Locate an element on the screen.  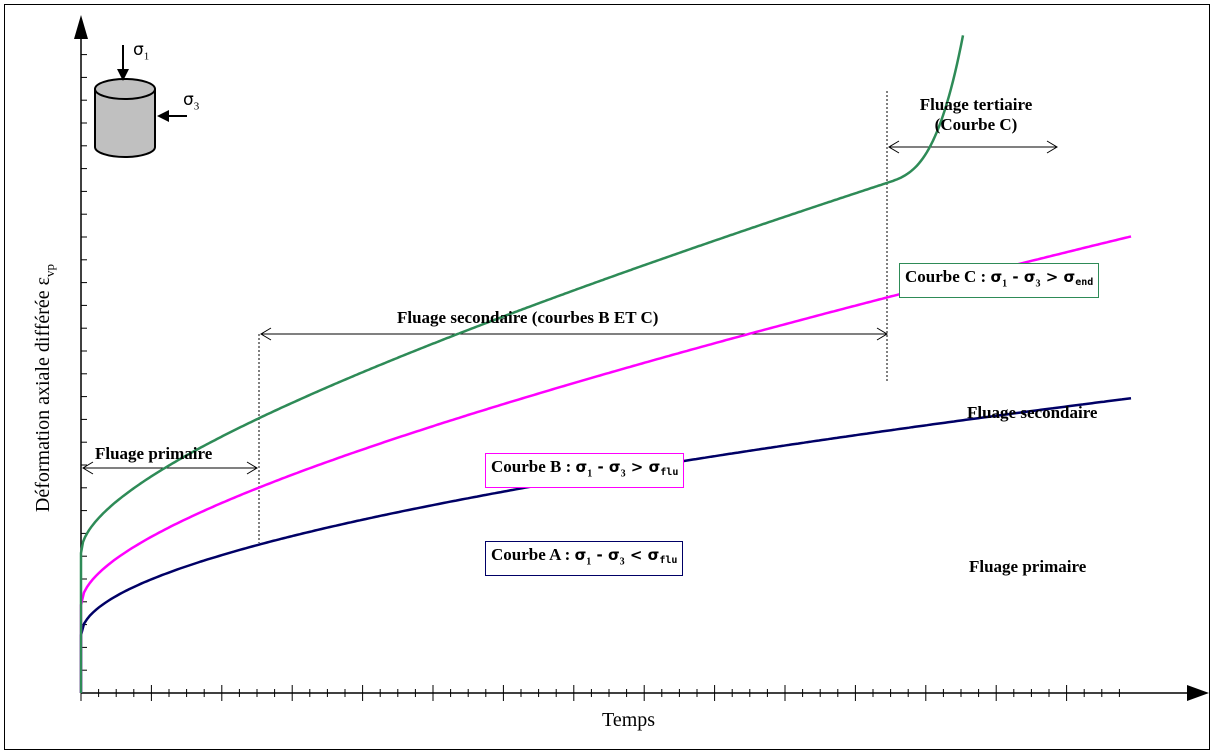
tertiary-phase-label: Fluage tertiaire (Courbe C) is located at coordinates (976, 114).